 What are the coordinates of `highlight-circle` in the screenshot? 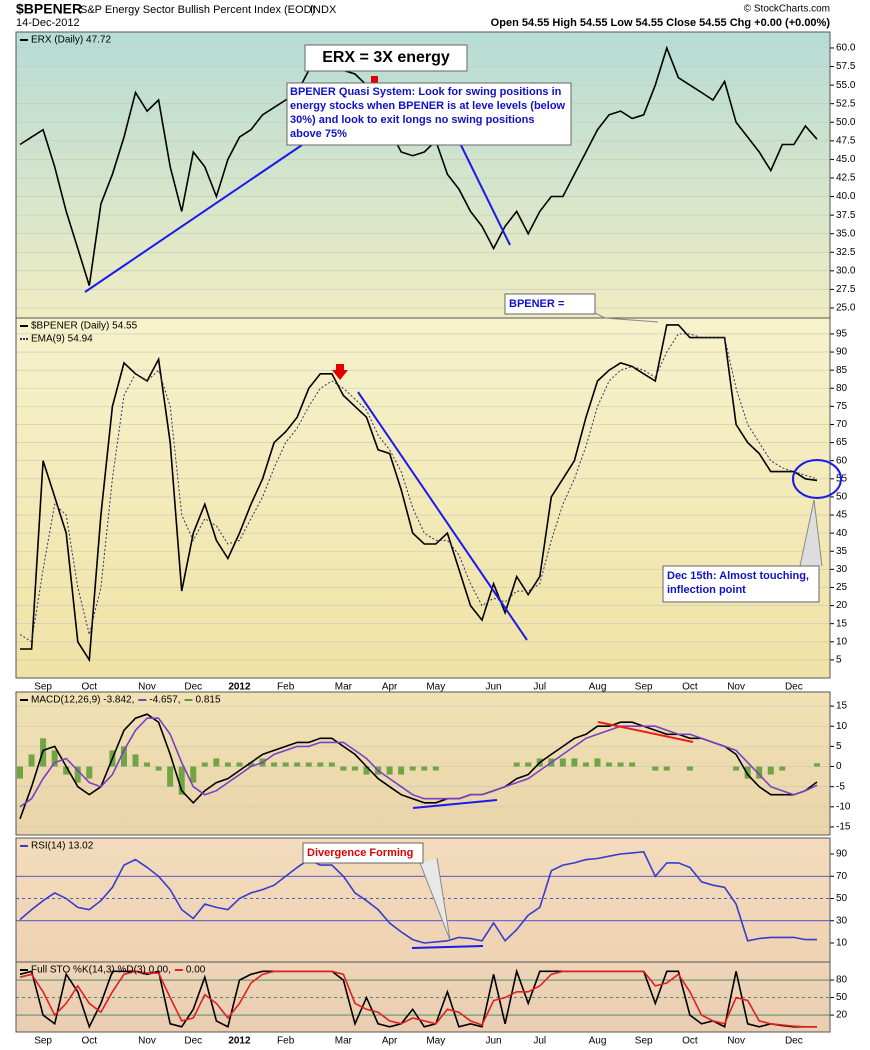 It's located at (817, 479).